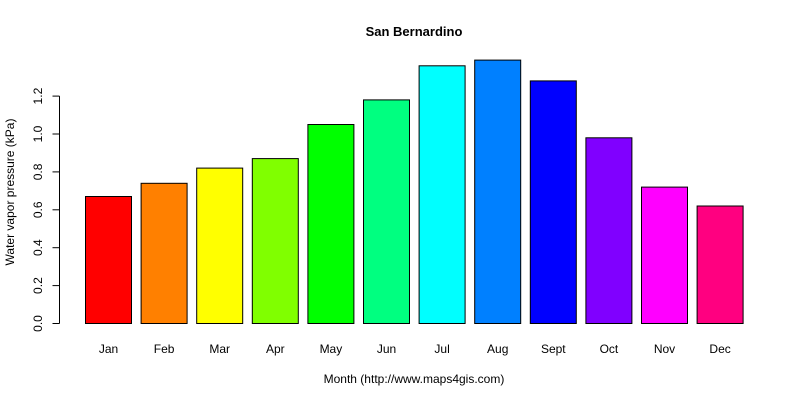 The image size is (800, 400). What do you see at coordinates (38, 133) in the screenshot?
I see `y-tick-label: 1.0` at bounding box center [38, 133].